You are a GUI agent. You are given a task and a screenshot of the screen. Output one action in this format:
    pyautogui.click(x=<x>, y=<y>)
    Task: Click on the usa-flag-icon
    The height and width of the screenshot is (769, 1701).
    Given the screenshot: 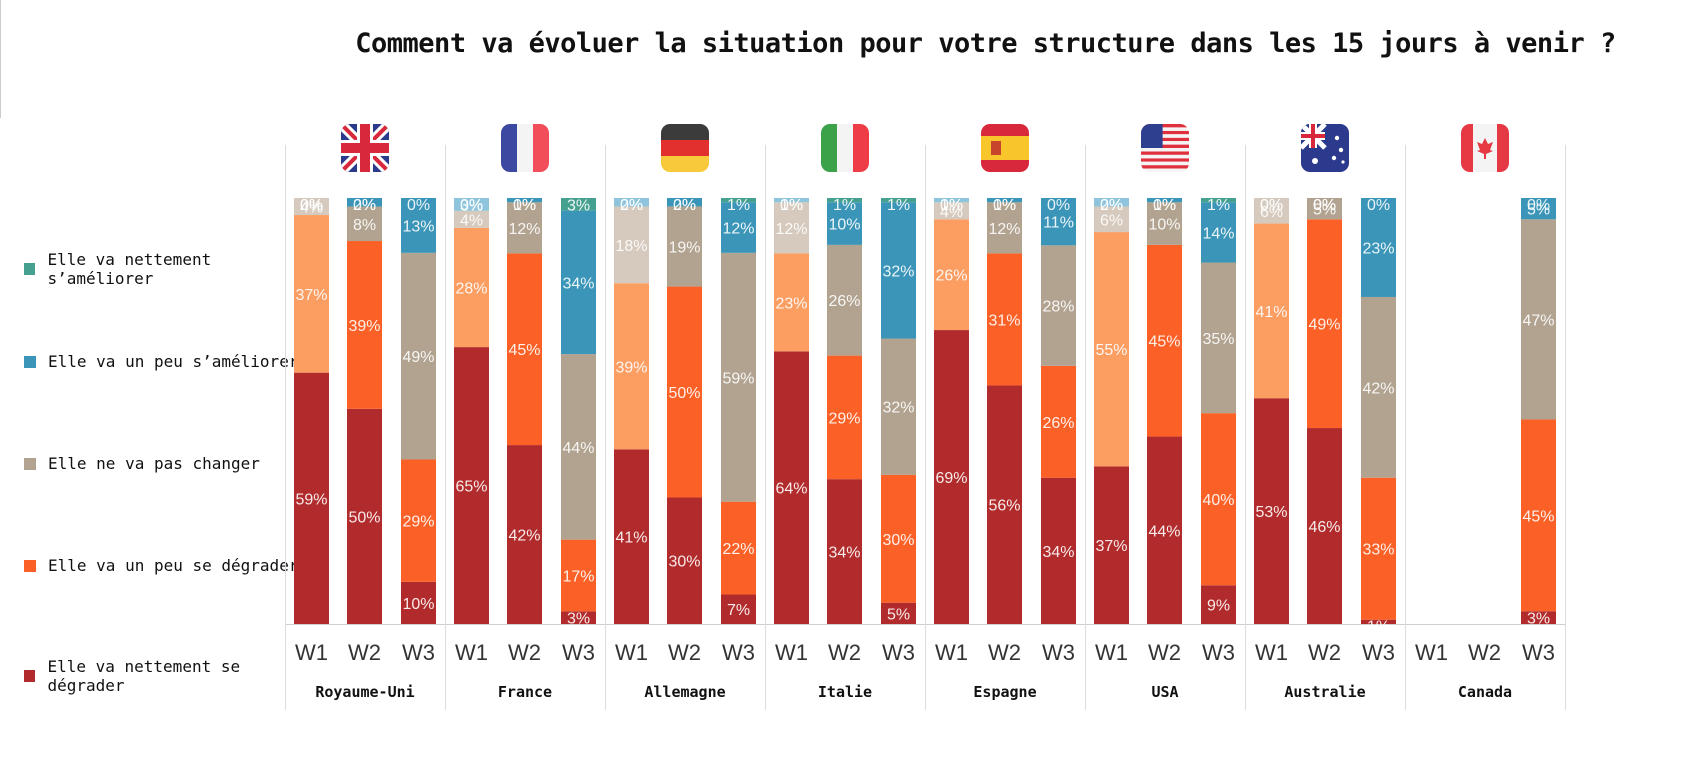 What is the action you would take?
    pyautogui.click(x=1165, y=148)
    